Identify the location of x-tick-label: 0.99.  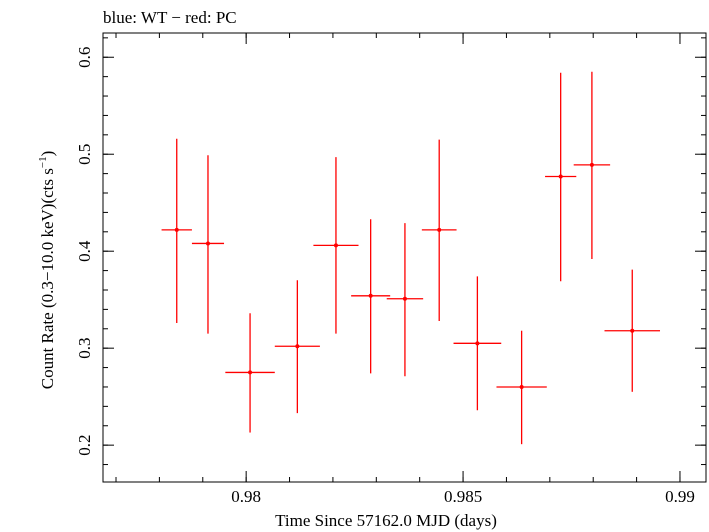
(680, 496).